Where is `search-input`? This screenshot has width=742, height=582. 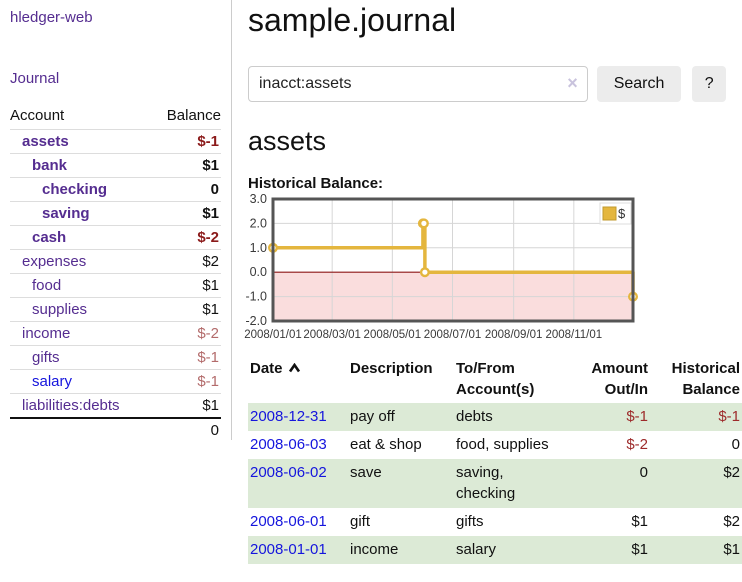
search-input is located at coordinates (418, 83).